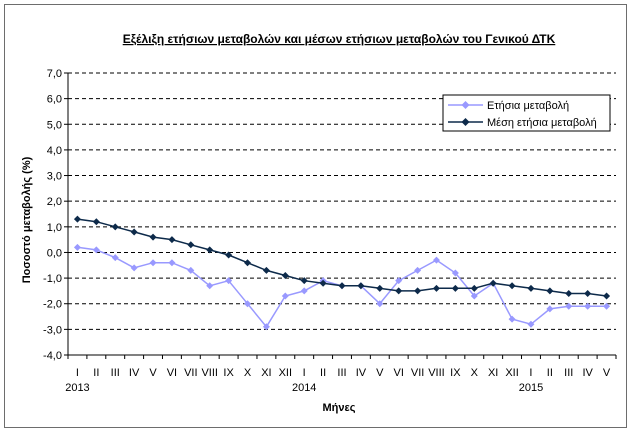 Image resolution: width=633 pixels, height=434 pixels. I want to click on y-tick-label: 5,0, so click(54, 125).